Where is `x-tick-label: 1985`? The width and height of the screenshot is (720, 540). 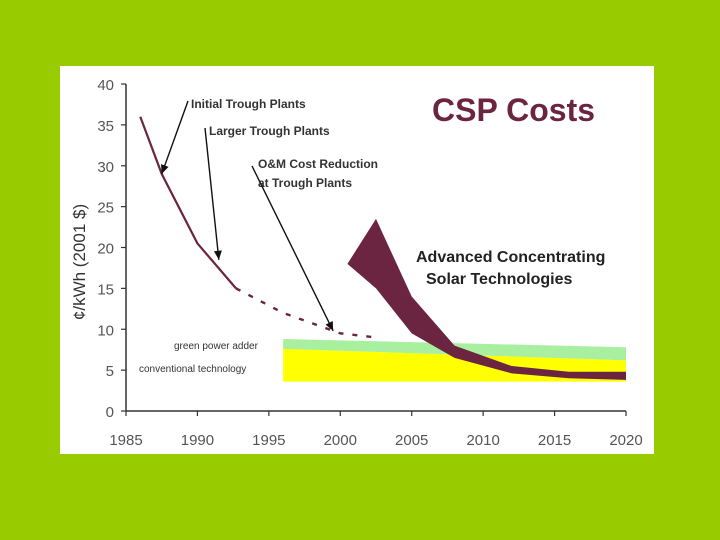
x-tick-label: 1985 is located at coordinates (125, 440).